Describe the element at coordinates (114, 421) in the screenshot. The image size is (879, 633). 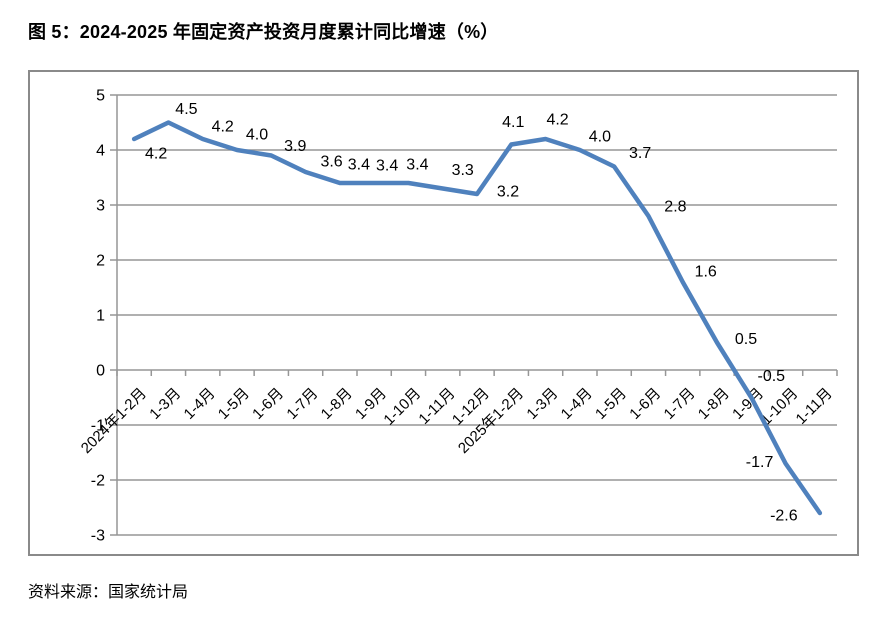
I see `x-category-label: 2024年1-2月` at that location.